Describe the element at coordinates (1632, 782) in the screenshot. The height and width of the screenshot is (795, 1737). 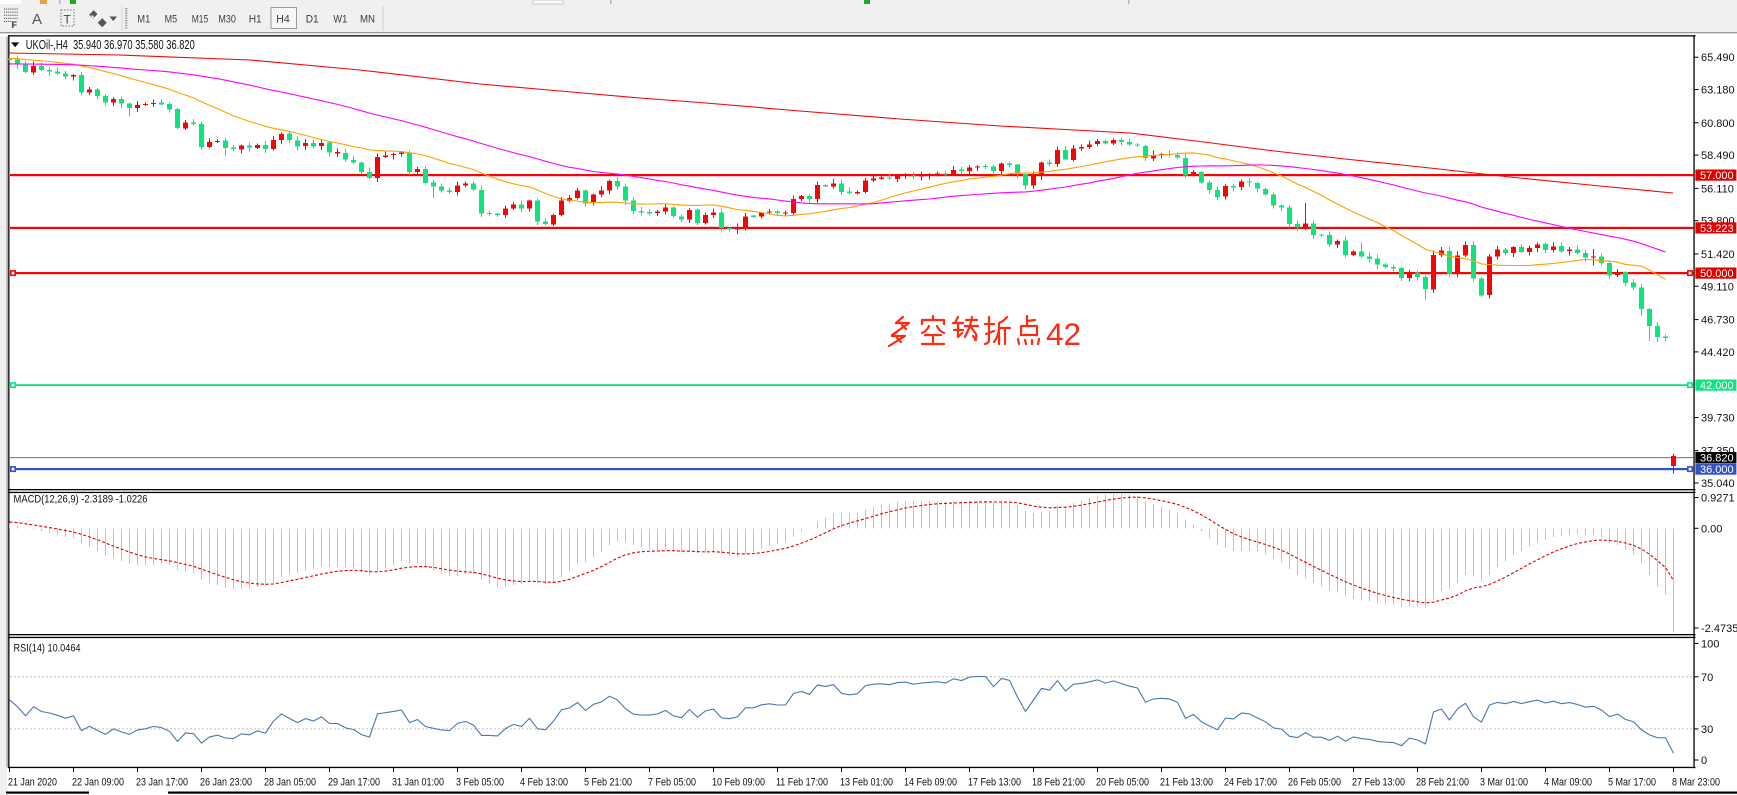
I see `svg-text: 5 Mar 17:00` at that location.